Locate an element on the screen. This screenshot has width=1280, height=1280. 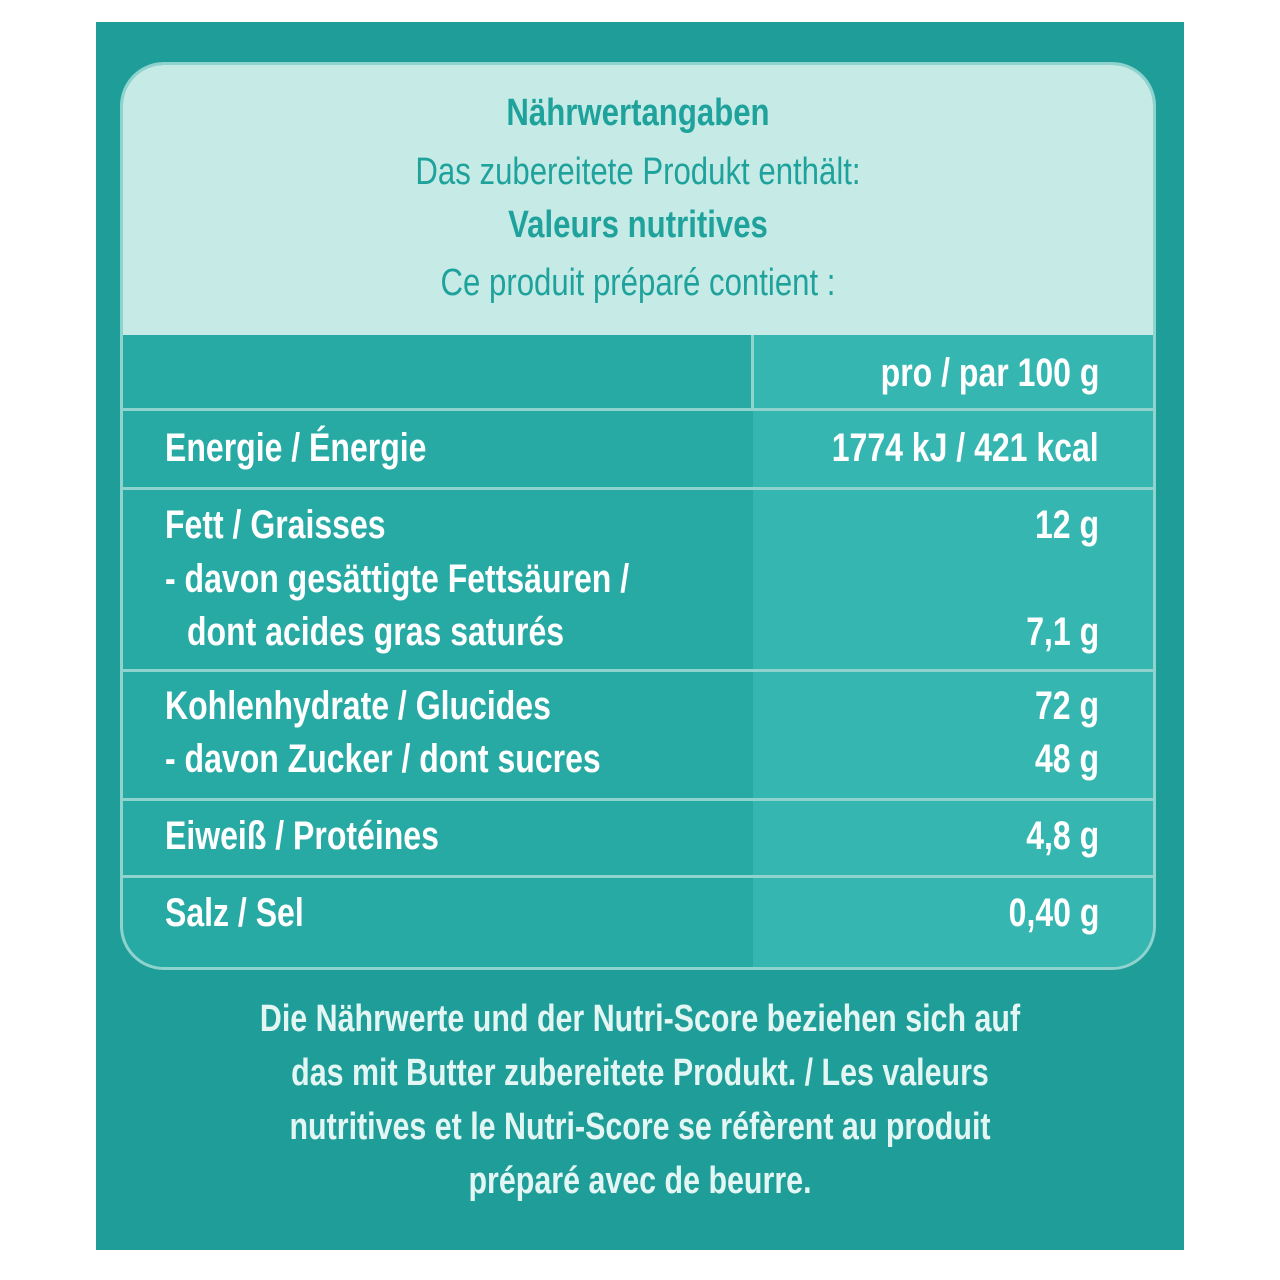
title-de: Nährwertangaben is located at coordinates (638, 113).